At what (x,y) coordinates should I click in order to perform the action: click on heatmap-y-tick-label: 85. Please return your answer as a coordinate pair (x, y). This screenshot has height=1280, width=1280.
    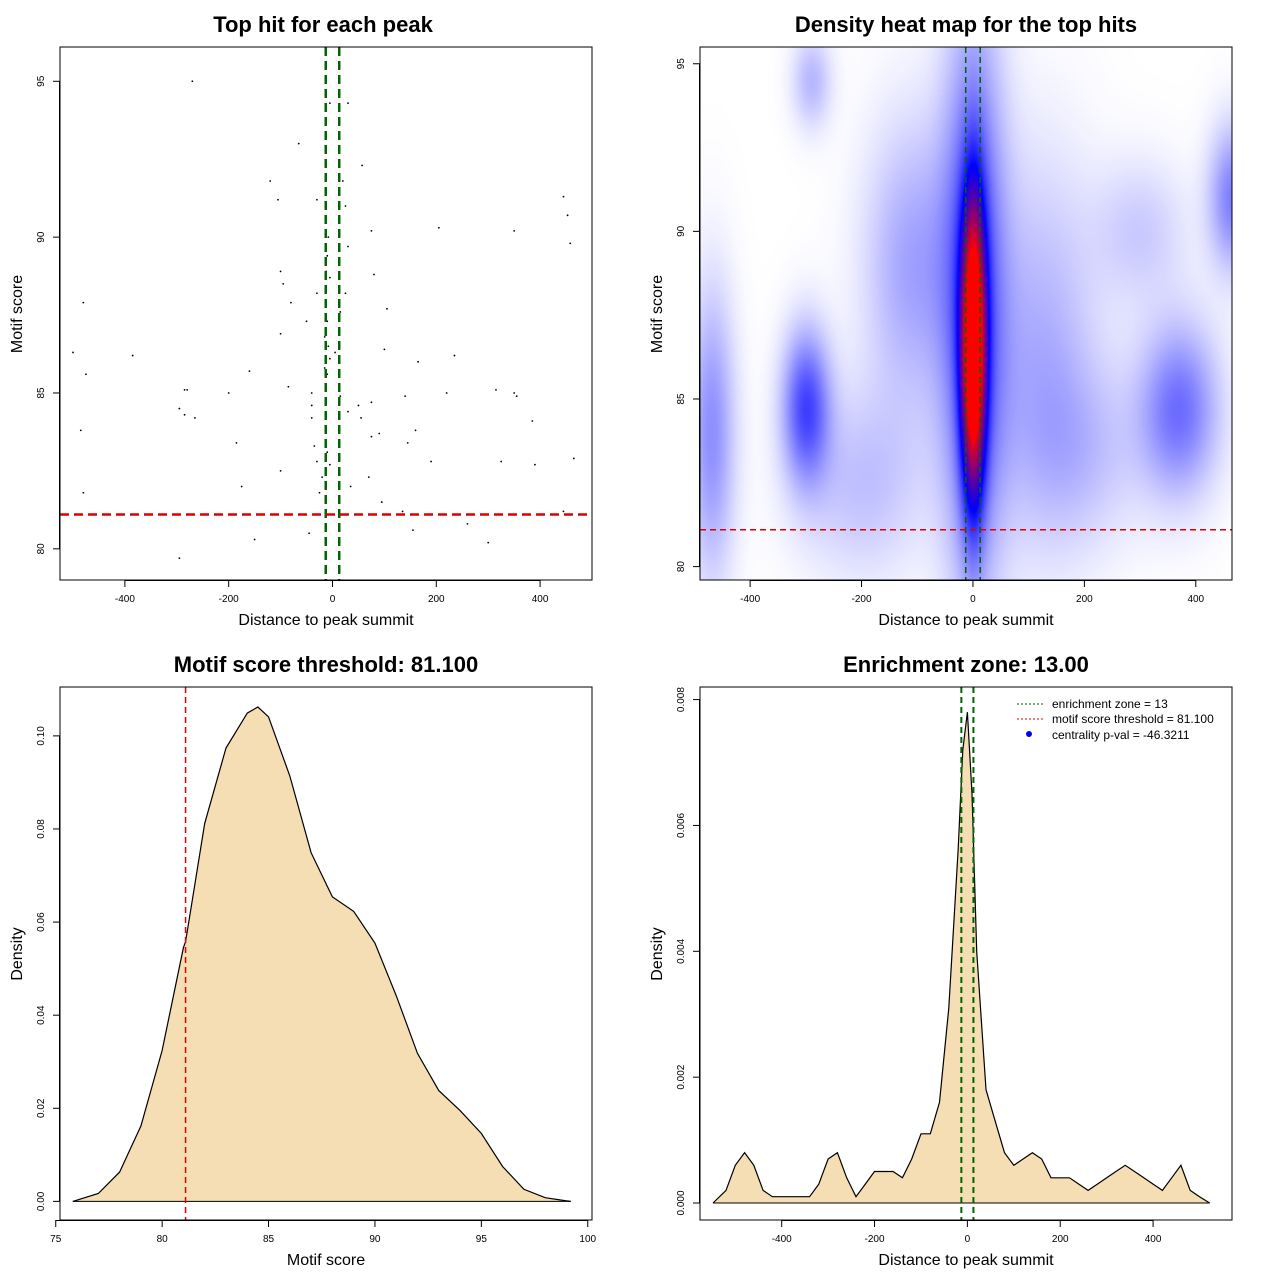
    Looking at the image, I should click on (681, 399).